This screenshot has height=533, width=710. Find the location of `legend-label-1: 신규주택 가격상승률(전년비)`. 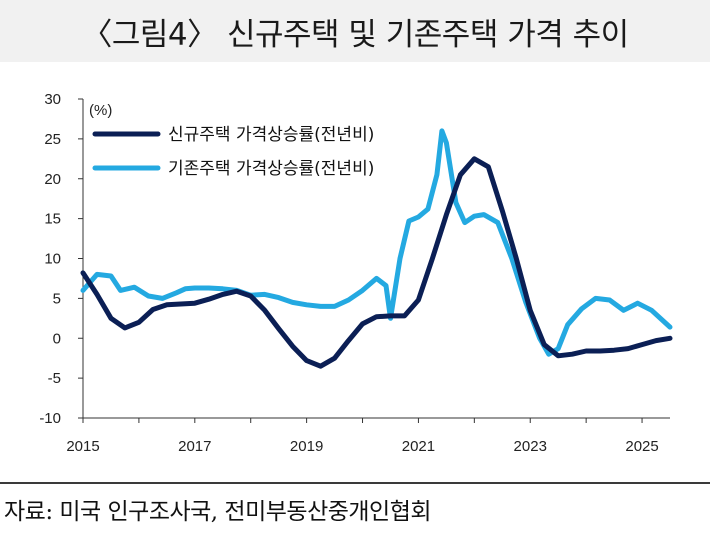

legend-label-1: 신규주택 가격상승률(전년비) is located at coordinates (271, 135).